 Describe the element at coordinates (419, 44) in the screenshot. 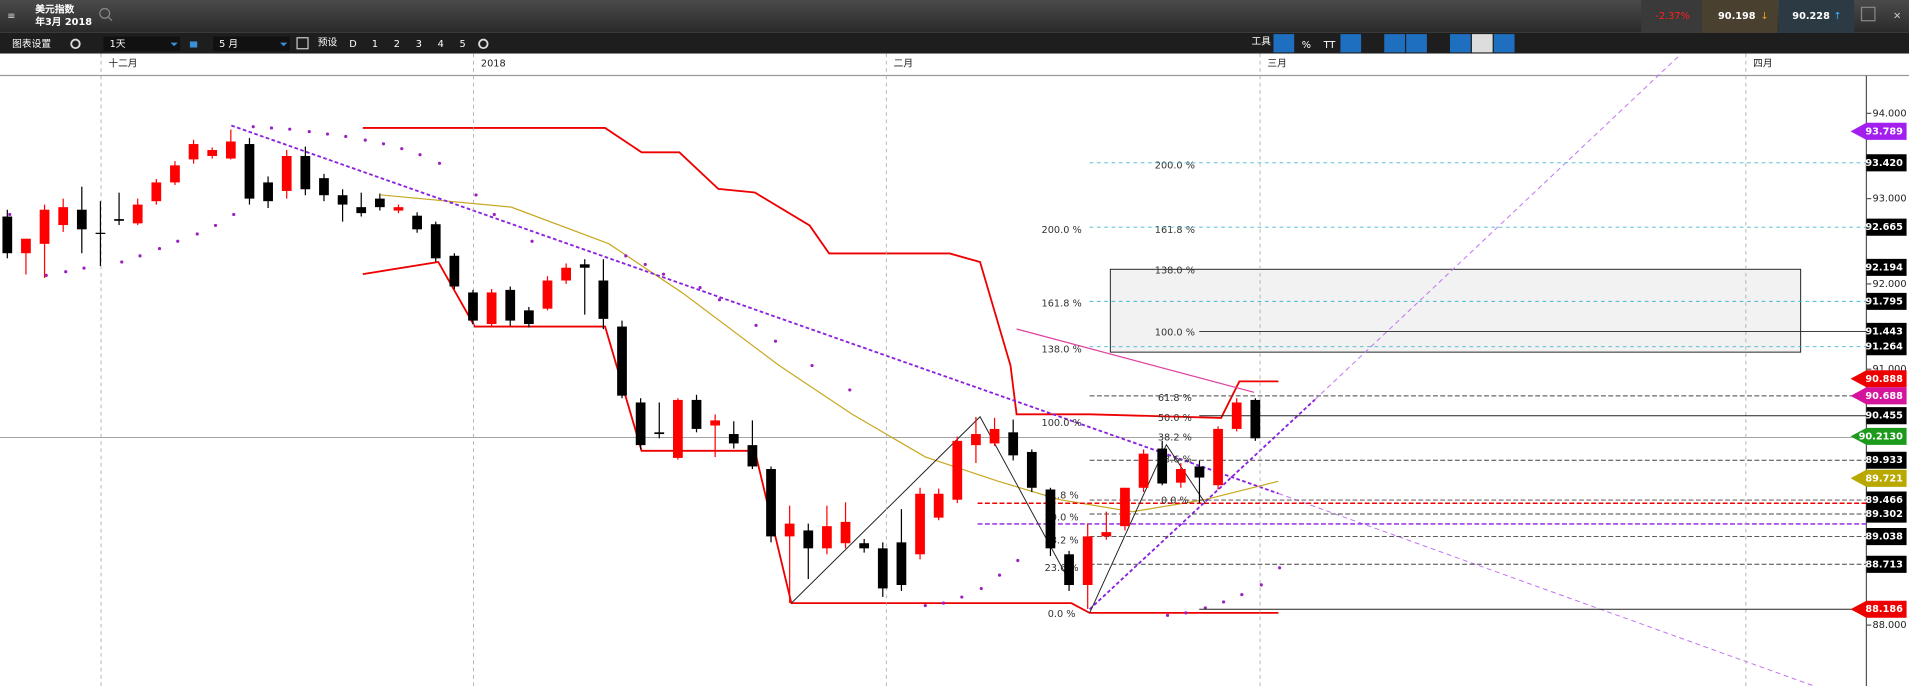

I see `period-button: 3` at that location.